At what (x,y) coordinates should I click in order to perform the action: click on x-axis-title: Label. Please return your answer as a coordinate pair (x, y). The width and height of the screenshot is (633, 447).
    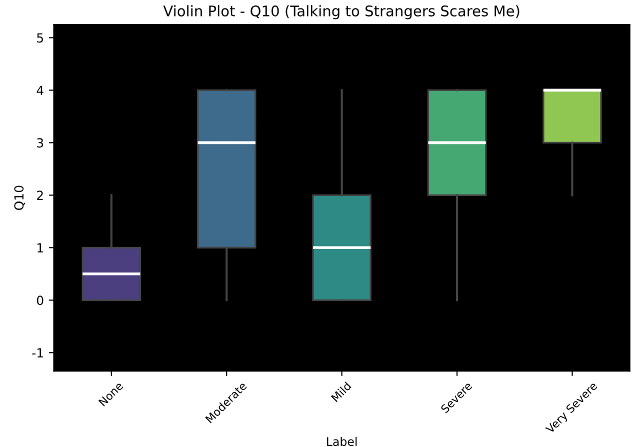
    Looking at the image, I should click on (342, 441).